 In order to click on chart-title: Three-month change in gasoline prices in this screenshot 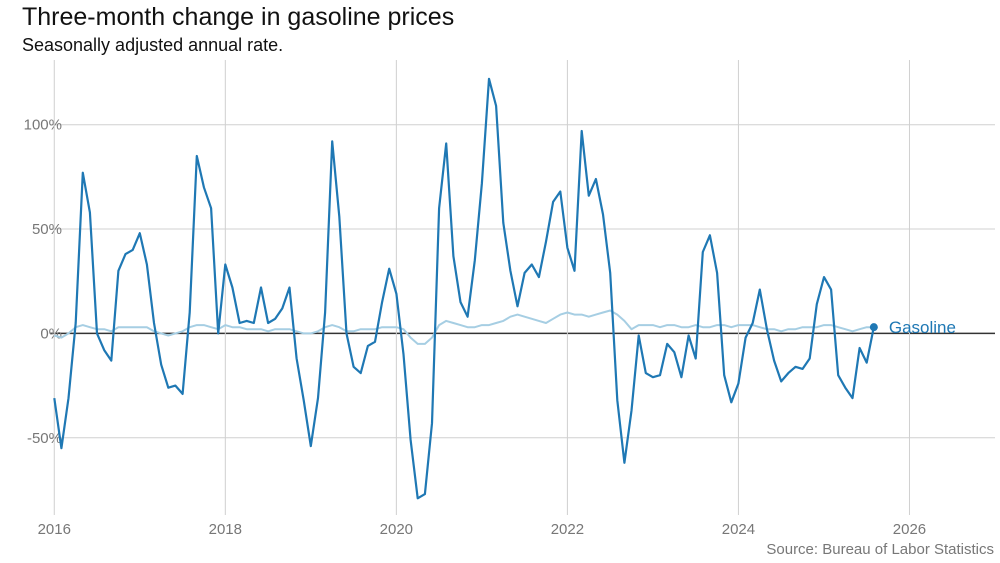, I will do `click(238, 17)`.